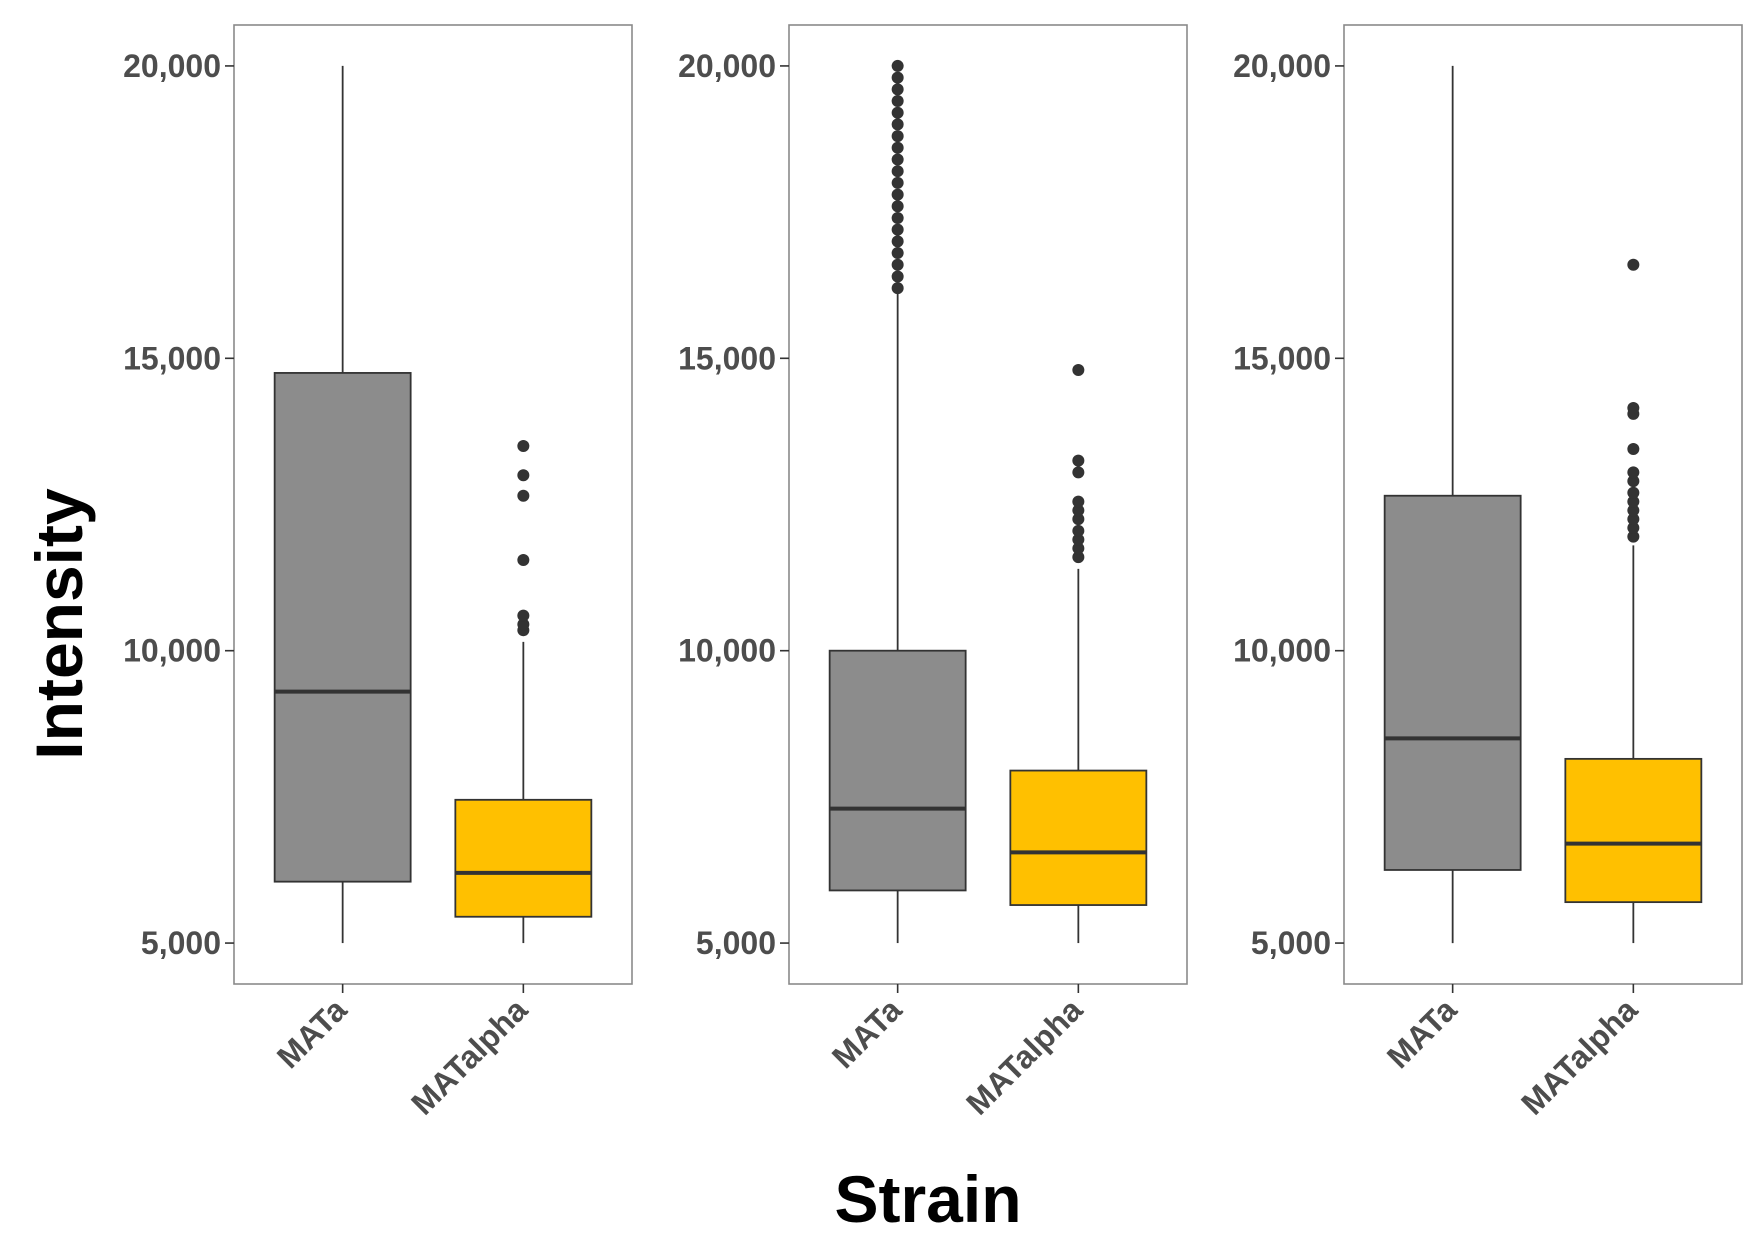  What do you see at coordinates (59, 624) in the screenshot?
I see `y-axis-title: Intensity` at bounding box center [59, 624].